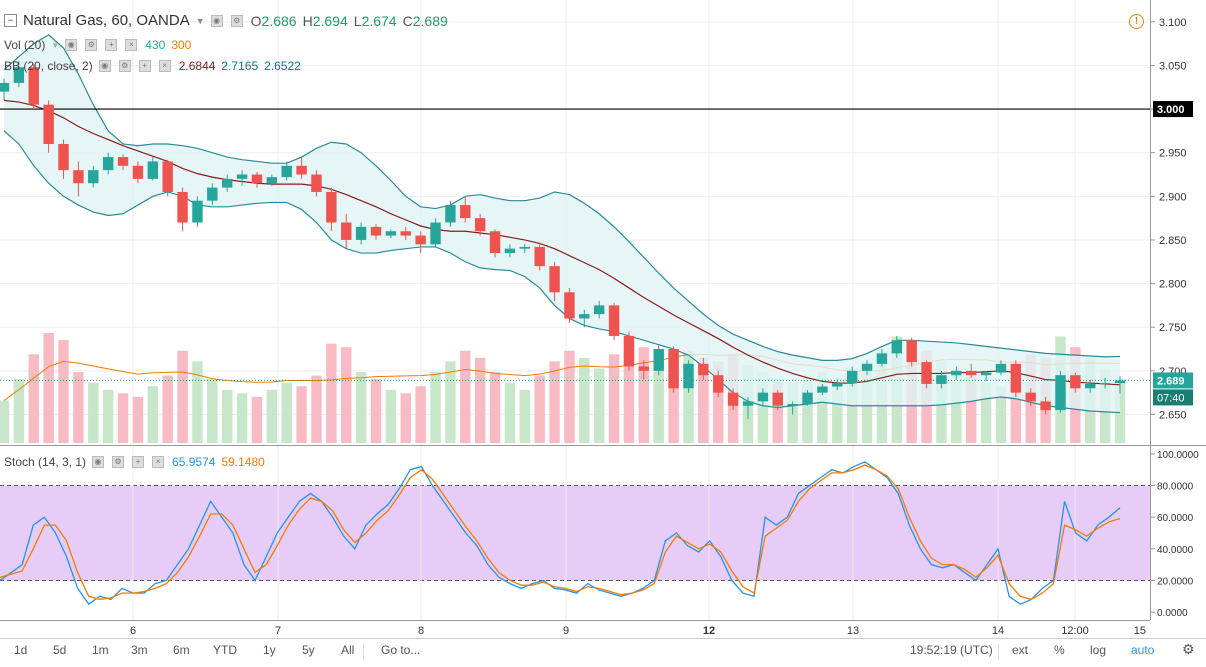 The width and height of the screenshot is (1206, 667). What do you see at coordinates (181, 650) in the screenshot?
I see `period-button-6m: 6m` at bounding box center [181, 650].